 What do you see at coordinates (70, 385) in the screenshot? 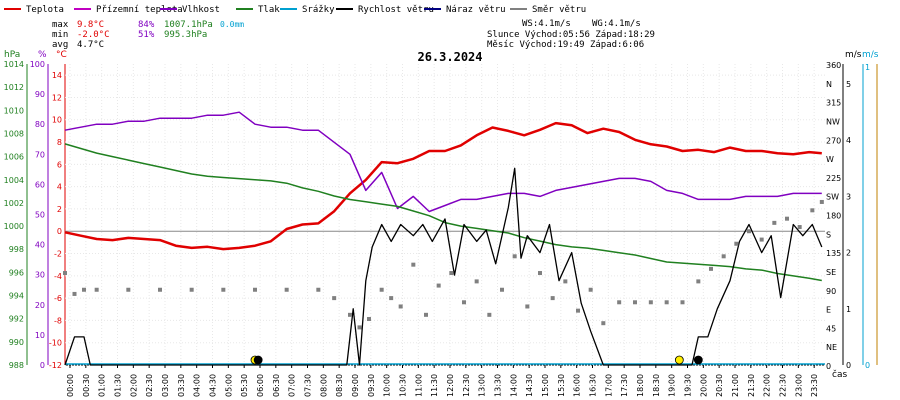
I see `time-tick-label: 00:00` at bounding box center [70, 385].